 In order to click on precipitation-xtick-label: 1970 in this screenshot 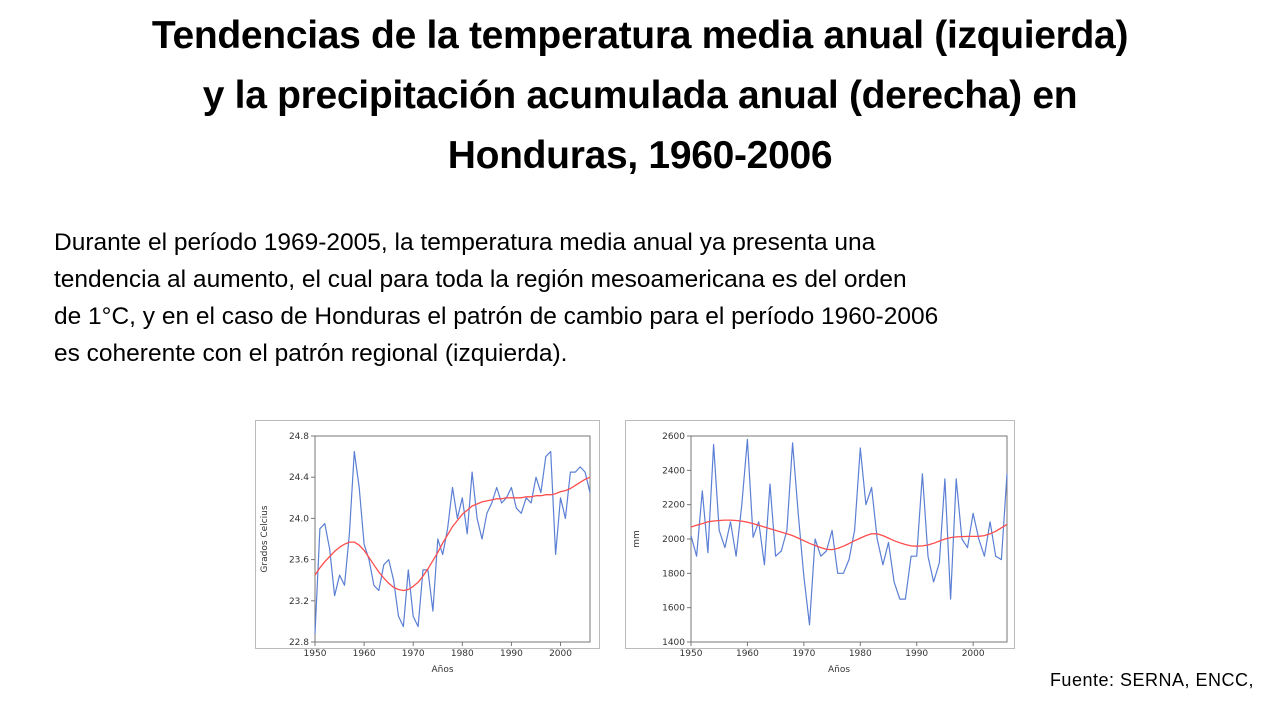, I will do `click(803, 654)`.